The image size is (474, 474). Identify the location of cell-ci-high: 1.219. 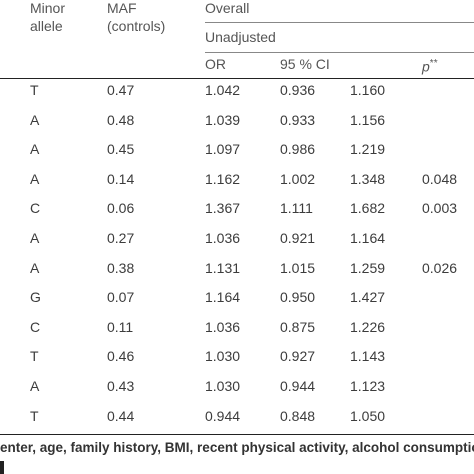
(368, 149).